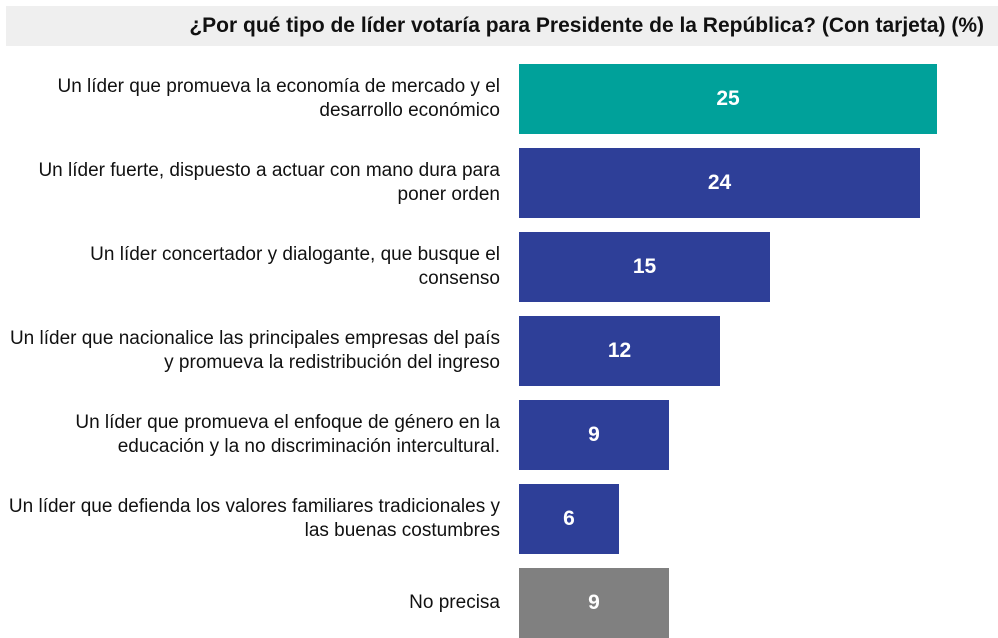 Image resolution: width=998 pixels, height=638 pixels. I want to click on data-label: 24, so click(719, 182).